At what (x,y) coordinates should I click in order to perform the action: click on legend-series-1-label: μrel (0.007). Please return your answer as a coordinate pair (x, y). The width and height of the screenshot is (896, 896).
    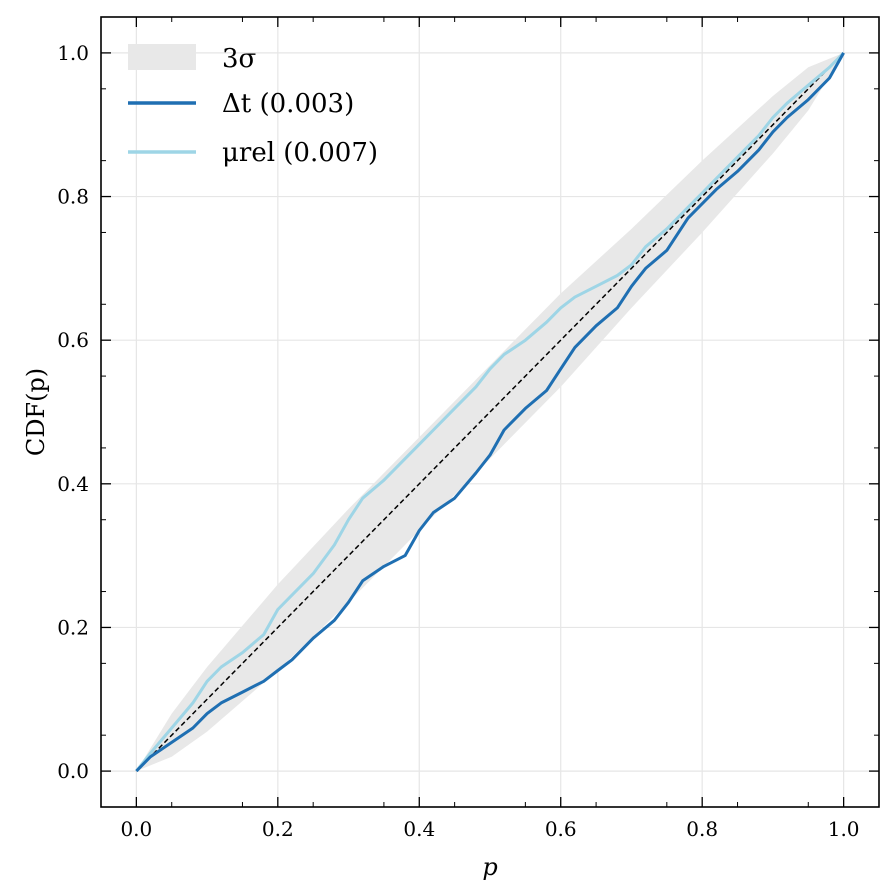
    Looking at the image, I should click on (300, 153).